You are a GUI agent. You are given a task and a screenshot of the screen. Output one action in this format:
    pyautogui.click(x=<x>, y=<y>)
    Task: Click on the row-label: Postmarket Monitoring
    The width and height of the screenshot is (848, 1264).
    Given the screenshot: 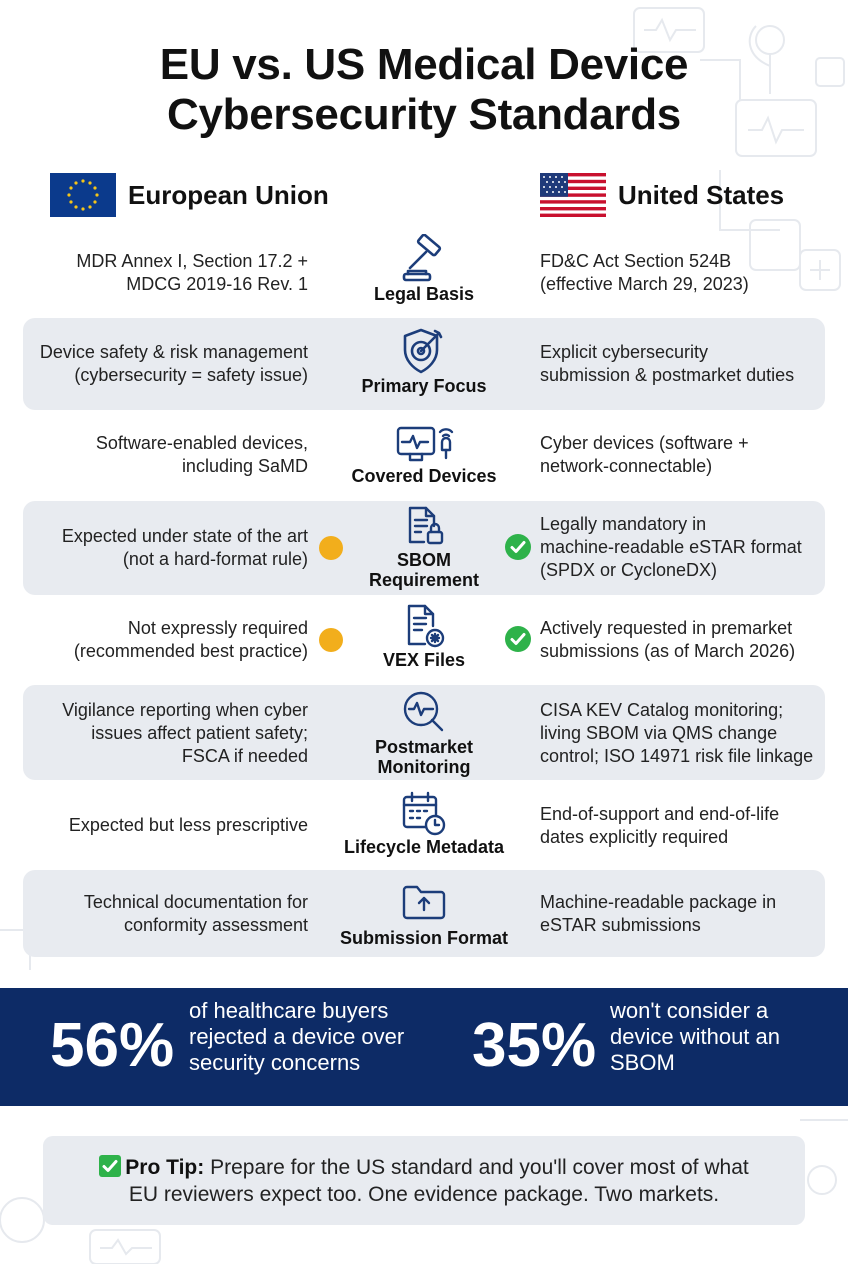 What is the action you would take?
    pyautogui.click(x=424, y=757)
    